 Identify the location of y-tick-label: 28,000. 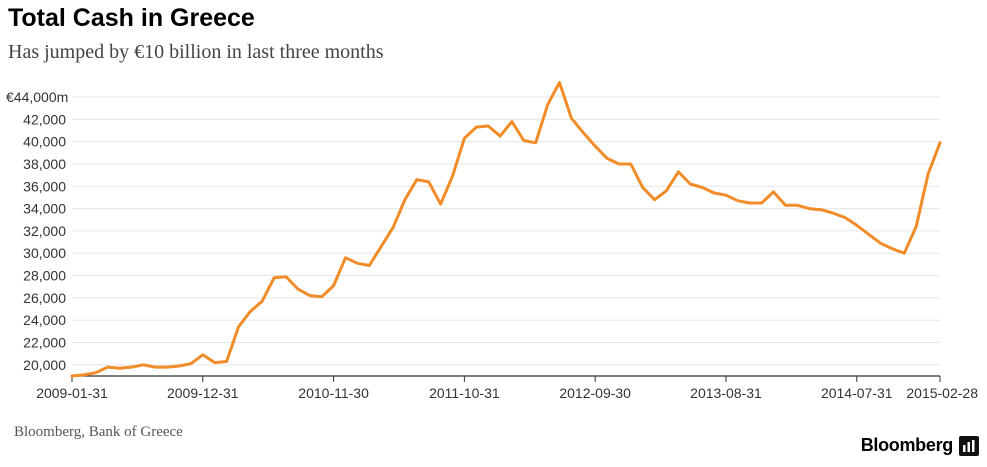
(44, 276).